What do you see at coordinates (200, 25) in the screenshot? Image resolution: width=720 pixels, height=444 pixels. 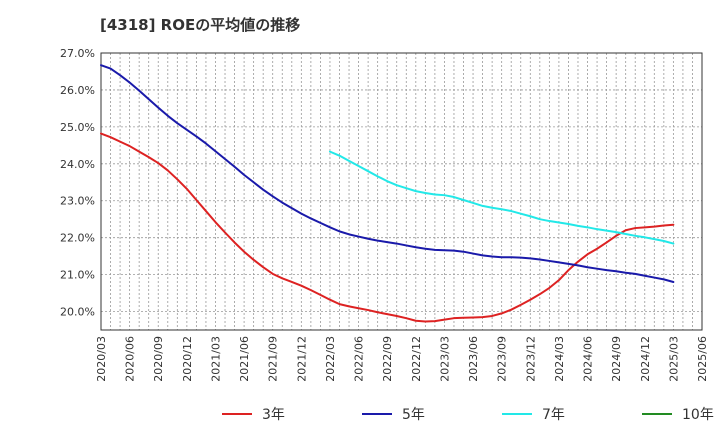 I see `chart-title: [4318] ROEの平均値の推移` at bounding box center [200, 25].